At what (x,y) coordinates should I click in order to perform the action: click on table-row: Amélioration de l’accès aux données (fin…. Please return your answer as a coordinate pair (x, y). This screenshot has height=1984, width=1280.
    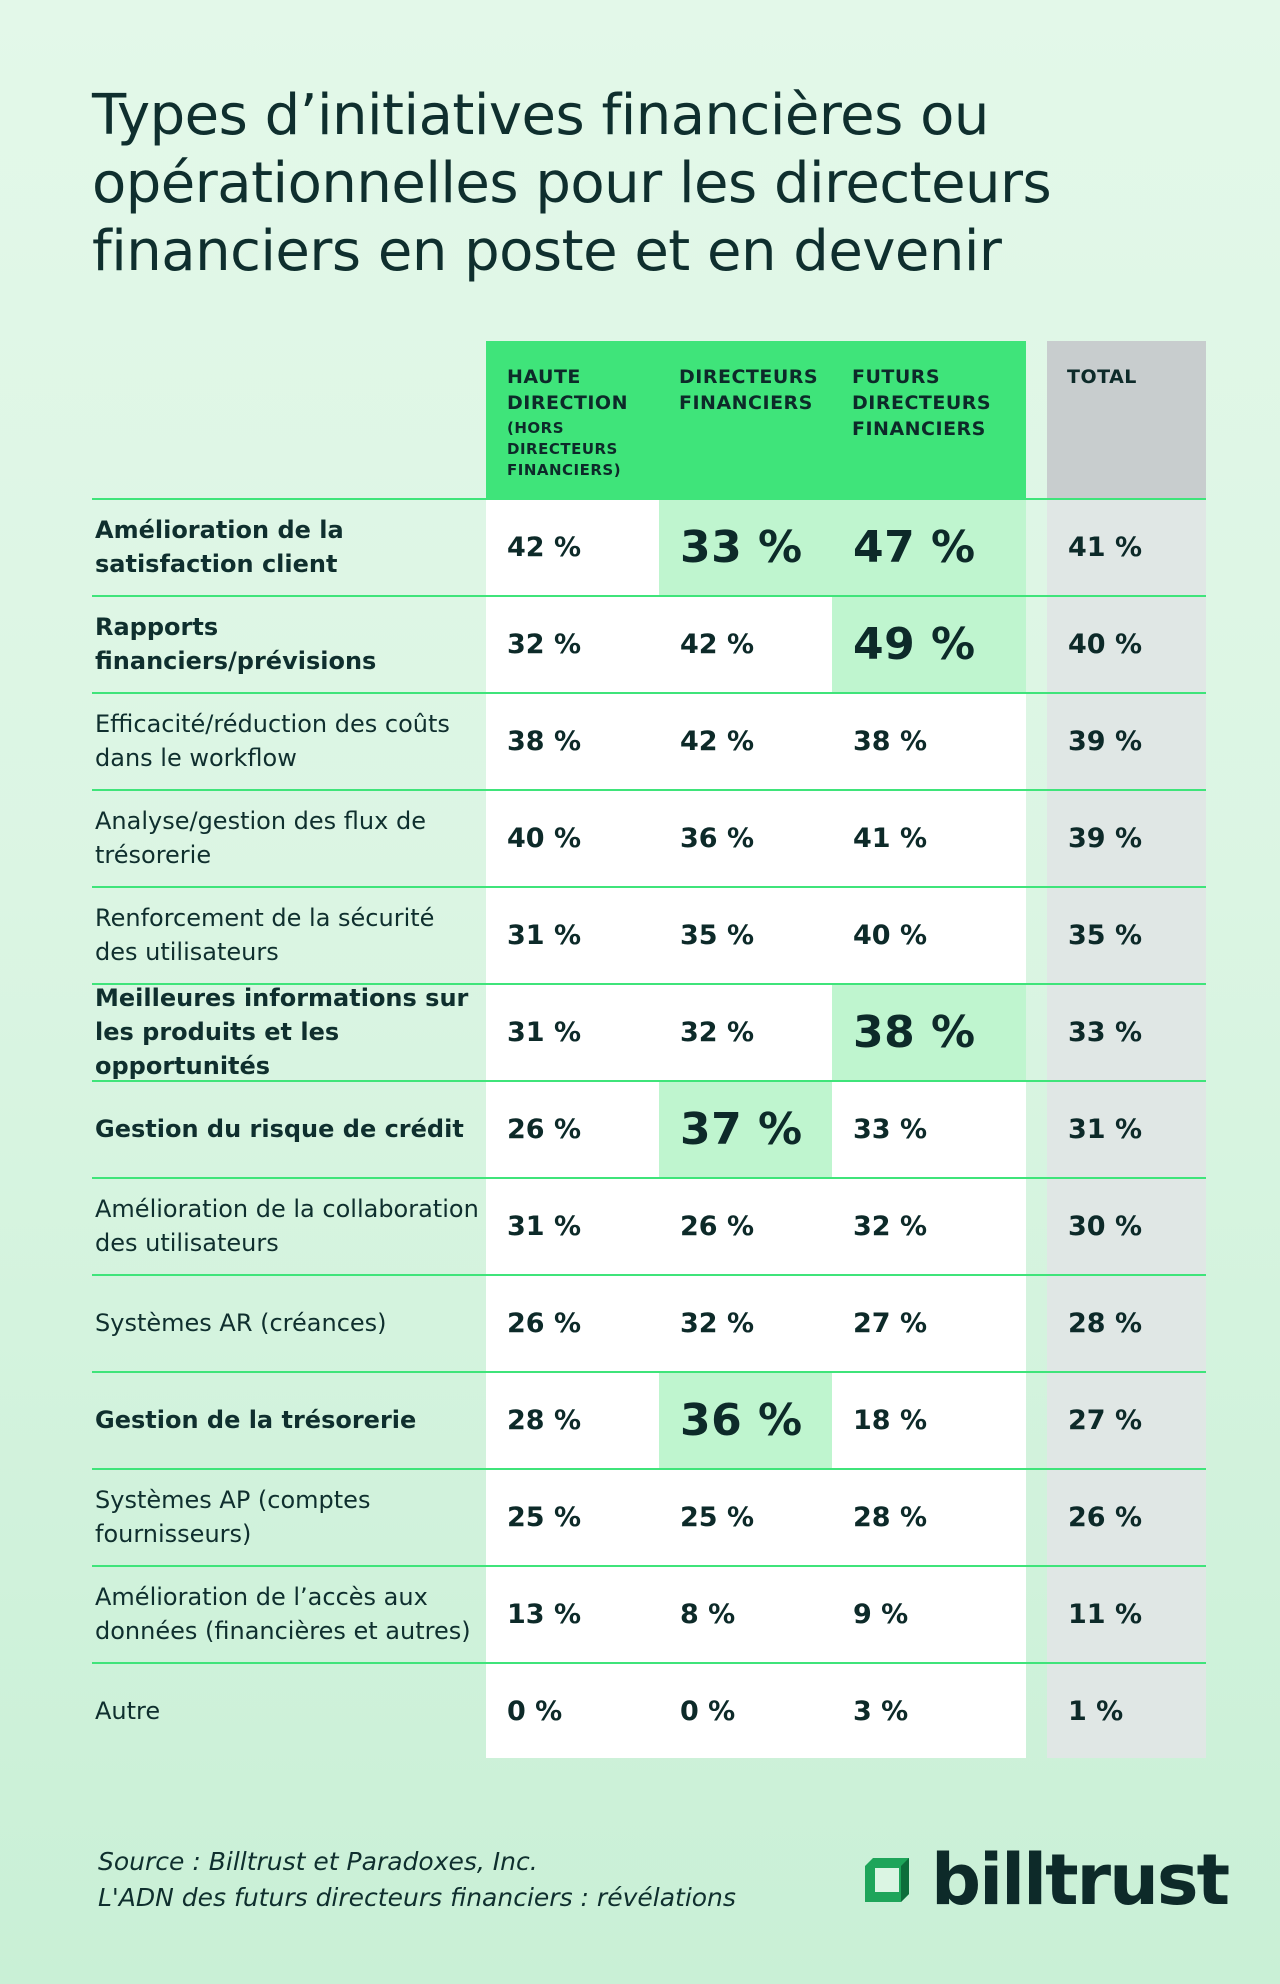
    Looking at the image, I should click on (640, 1613).